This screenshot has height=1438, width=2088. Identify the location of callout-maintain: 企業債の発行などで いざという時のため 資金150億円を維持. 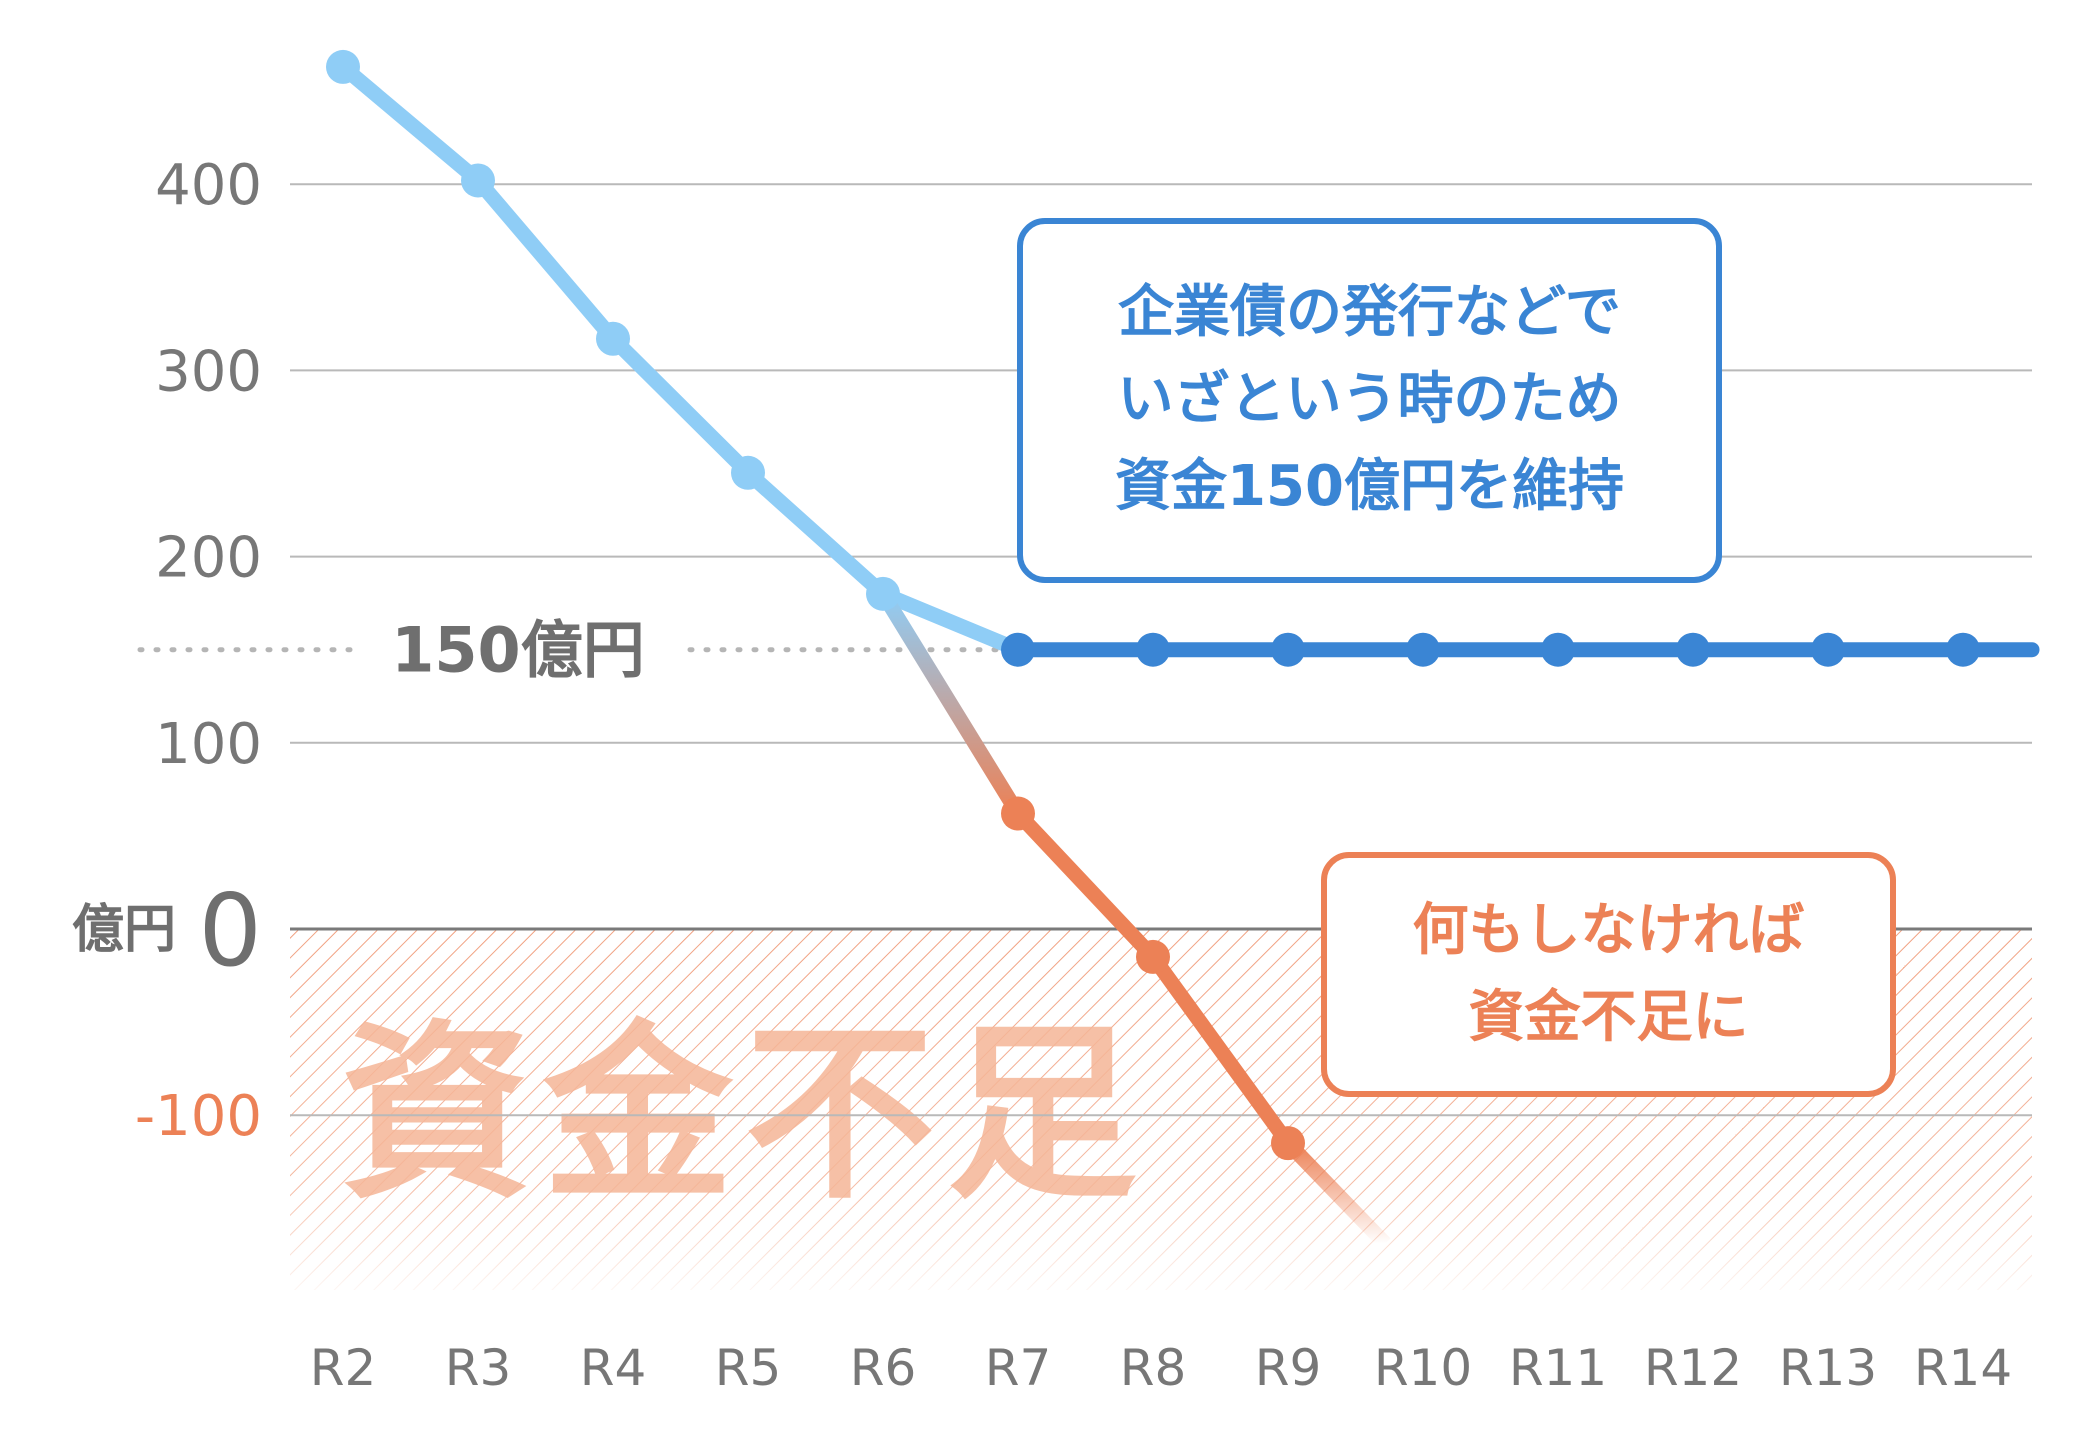
(1369, 400).